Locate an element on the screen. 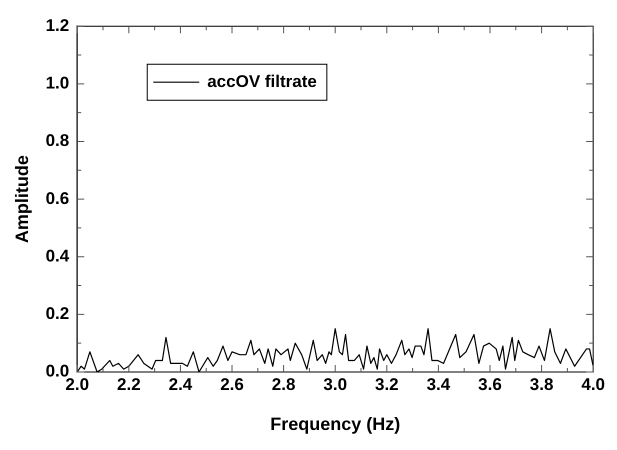 The image size is (617, 450). legend-label: accOV filtrate is located at coordinates (262, 81).